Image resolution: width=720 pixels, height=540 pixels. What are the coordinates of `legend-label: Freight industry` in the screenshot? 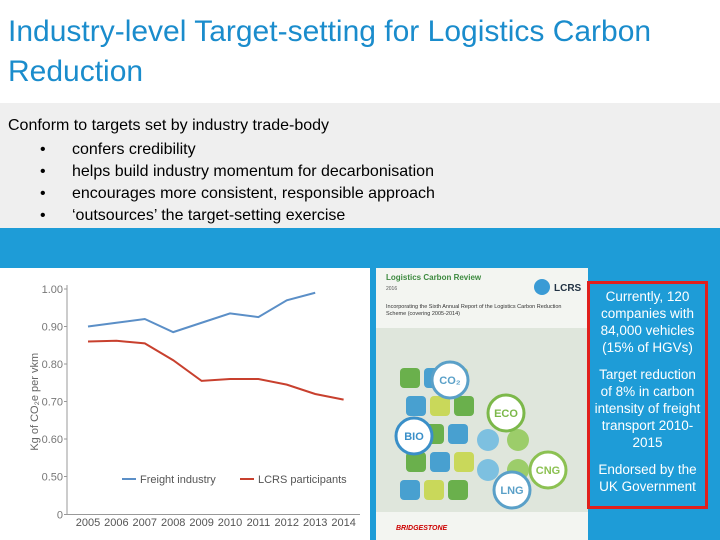 It's located at (178, 480).